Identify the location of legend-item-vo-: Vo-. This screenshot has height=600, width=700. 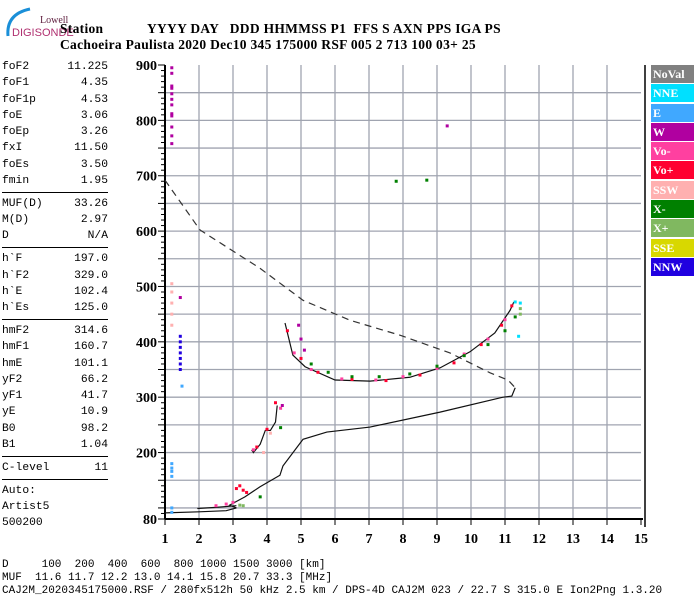
(672, 151).